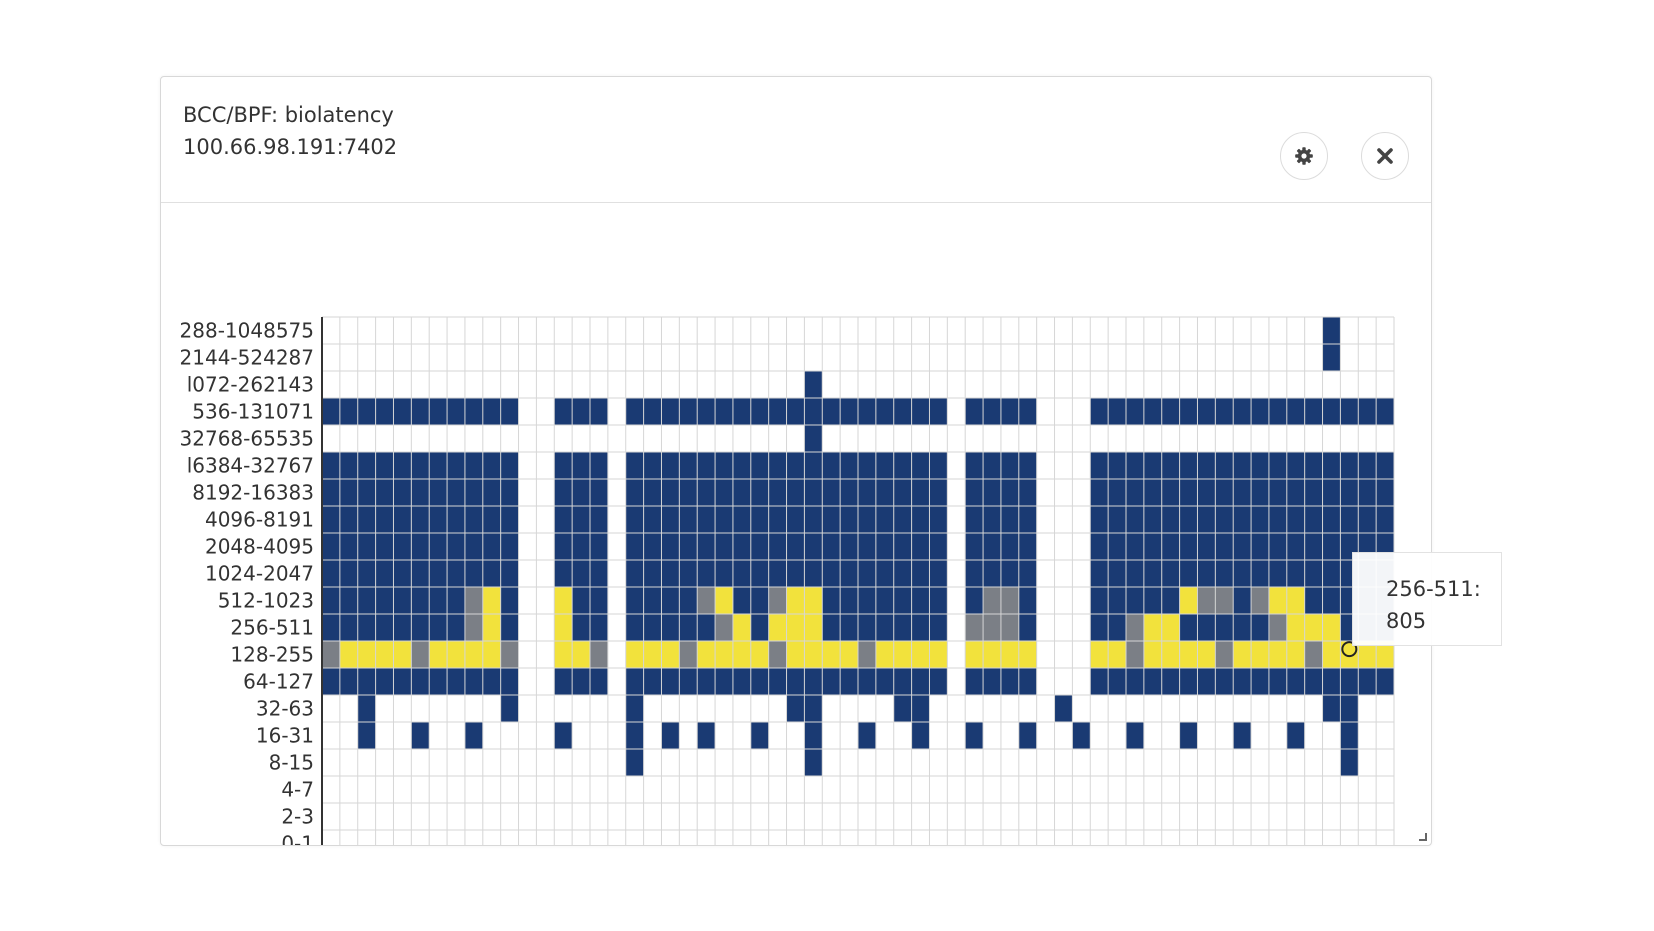 The width and height of the screenshot is (1654, 931). Describe the element at coordinates (796, 140) in the screenshot. I see `panel-header: BCC/BPF: biolatency 100.66.98.191:7402` at that location.